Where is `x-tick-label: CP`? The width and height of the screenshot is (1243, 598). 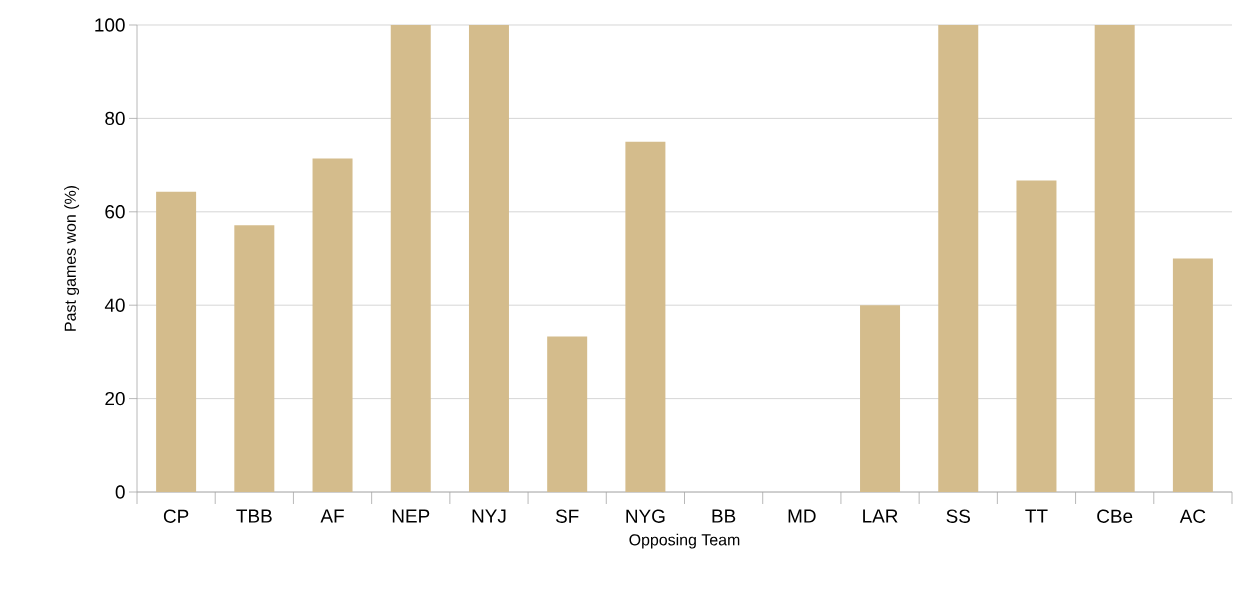 x-tick-label: CP is located at coordinates (176, 516).